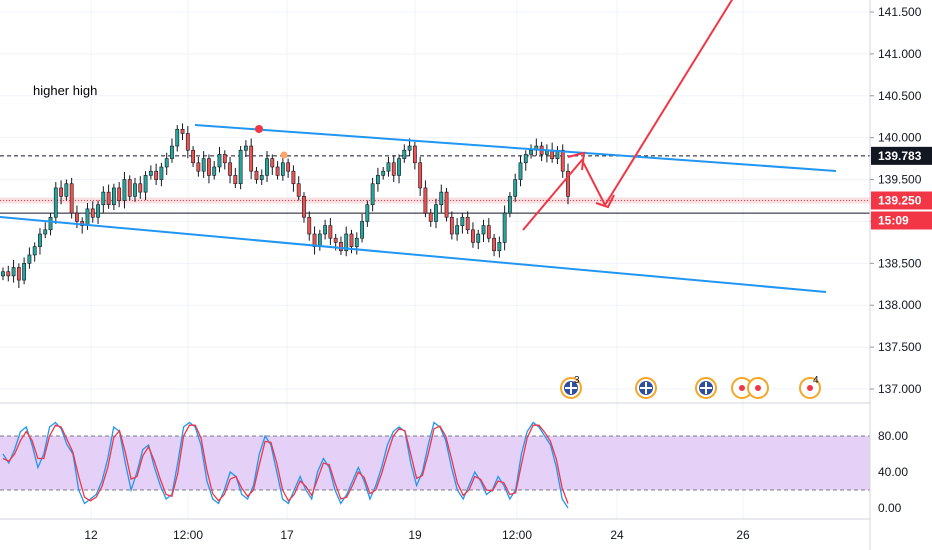 The width and height of the screenshot is (932, 550). What do you see at coordinates (893, 221) in the screenshot?
I see `price-label-text-countdown: 15:09` at bounding box center [893, 221].